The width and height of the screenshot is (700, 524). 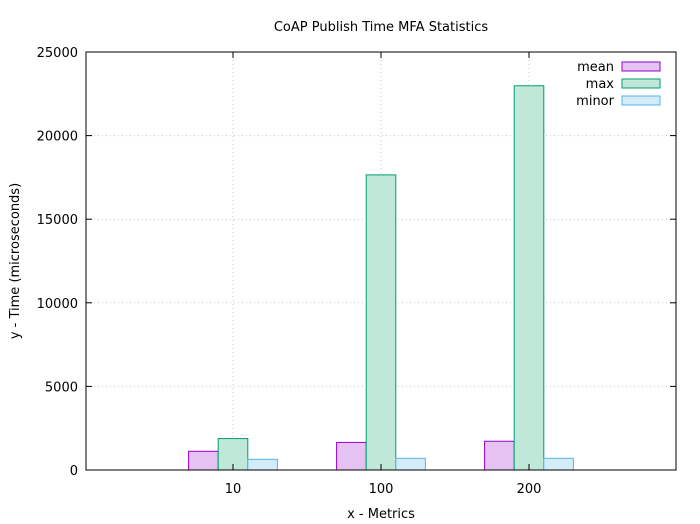 I want to click on y-tick-label: 0, so click(x=74, y=471).